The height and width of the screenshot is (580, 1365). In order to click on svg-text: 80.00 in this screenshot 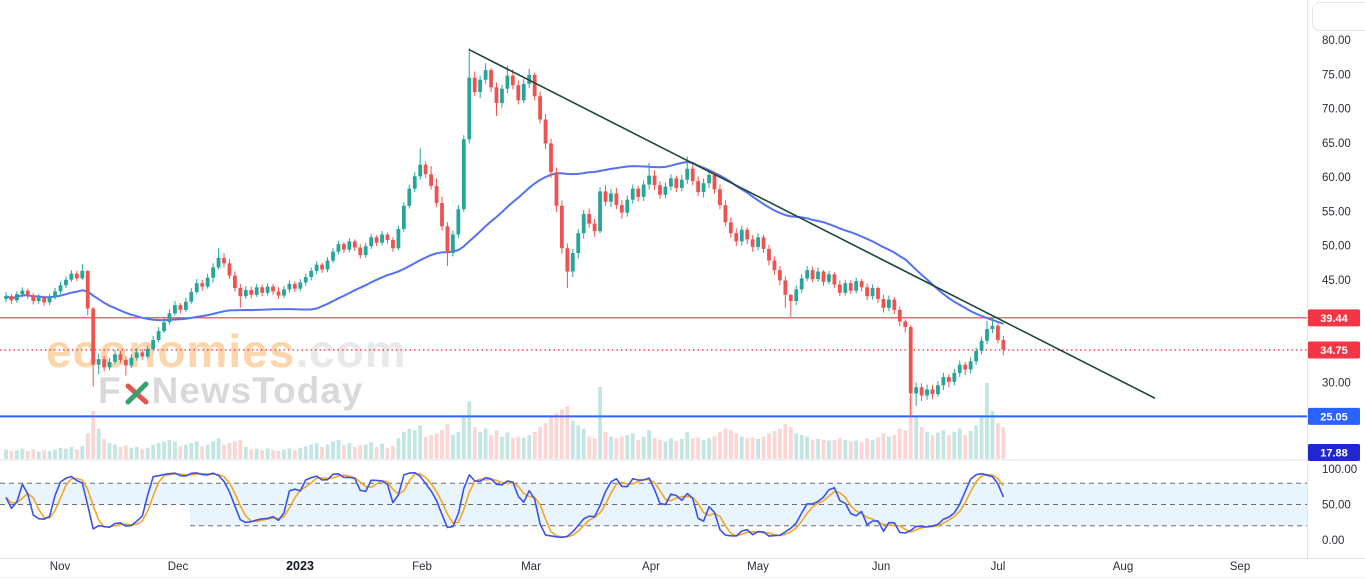, I will do `click(1336, 41)`.